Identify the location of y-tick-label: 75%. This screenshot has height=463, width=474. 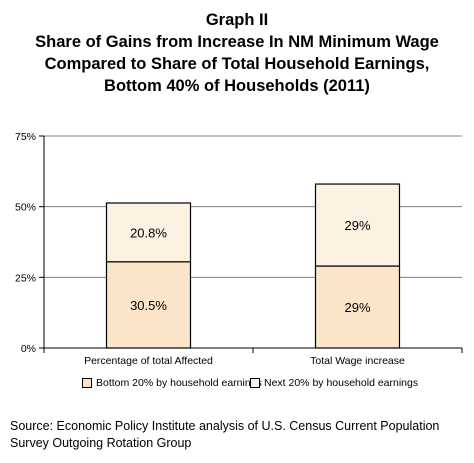
(25, 137).